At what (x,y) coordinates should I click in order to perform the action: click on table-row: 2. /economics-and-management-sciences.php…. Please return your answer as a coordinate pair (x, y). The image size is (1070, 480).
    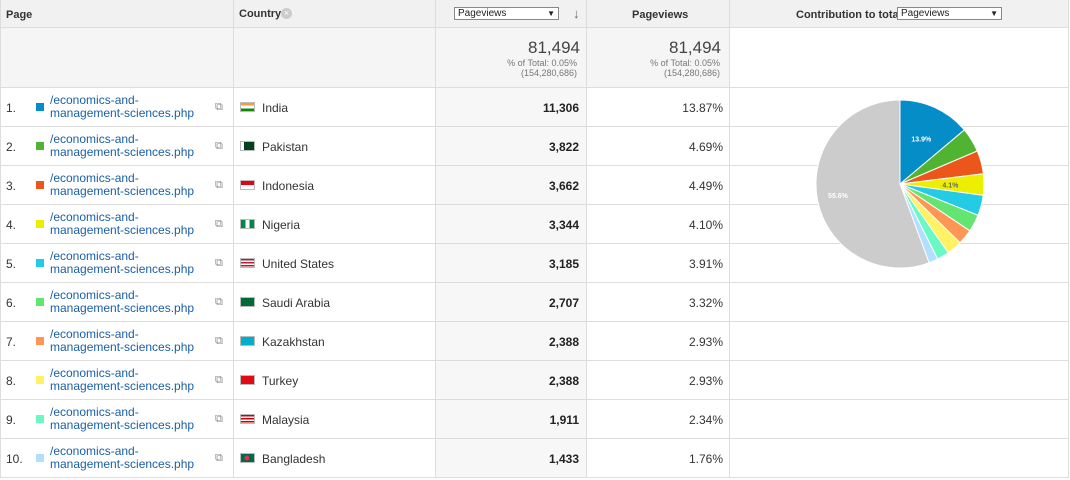
    Looking at the image, I should click on (534, 146).